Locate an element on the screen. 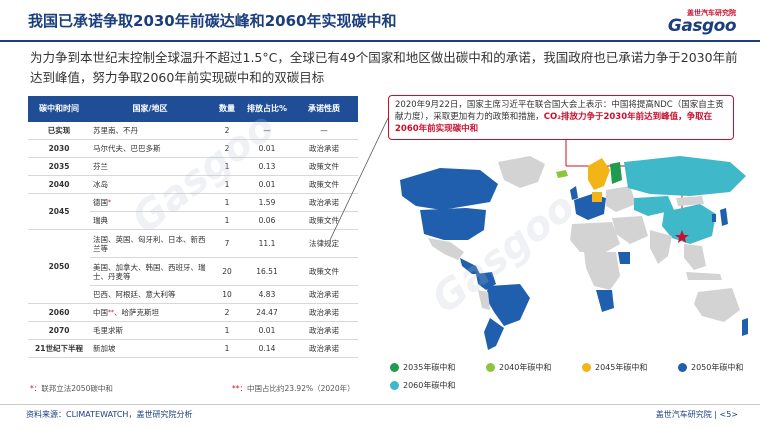 This screenshot has height=429, width=760. legend-label: 2045年碳中和 is located at coordinates (621, 367).